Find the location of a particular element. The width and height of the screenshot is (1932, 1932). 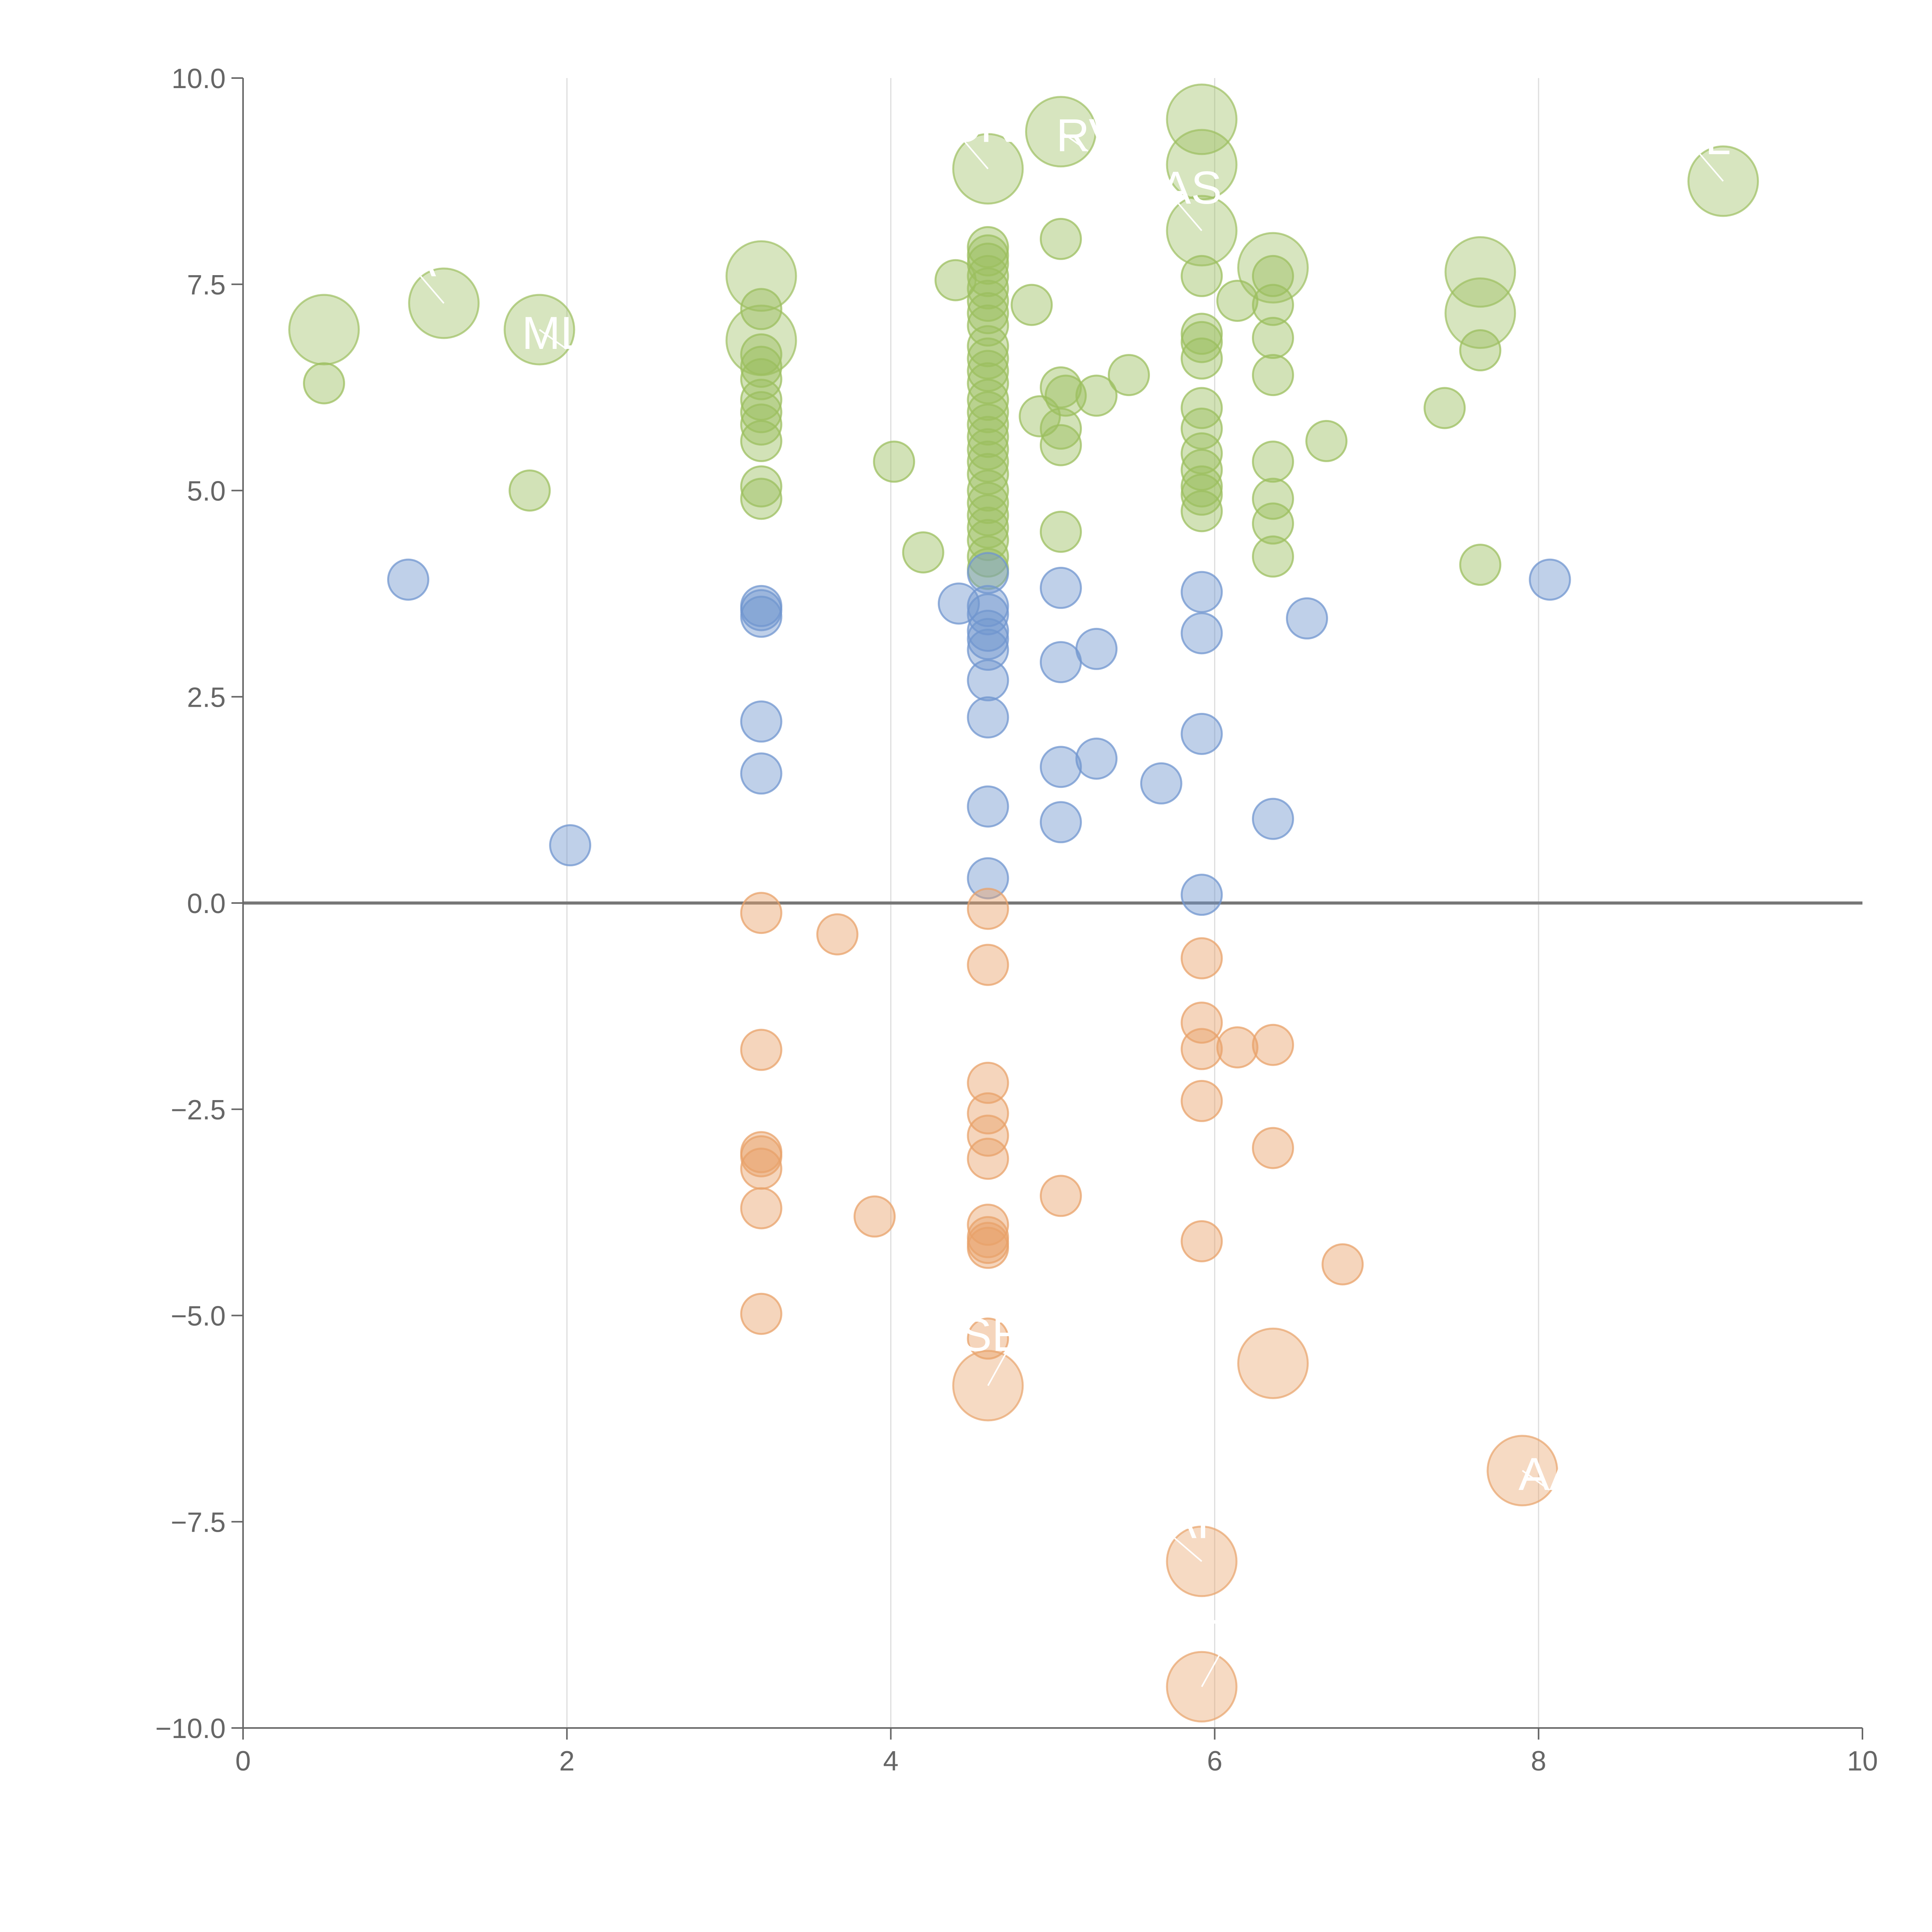

point-label: LAI is located at coordinates (1175, 1523).